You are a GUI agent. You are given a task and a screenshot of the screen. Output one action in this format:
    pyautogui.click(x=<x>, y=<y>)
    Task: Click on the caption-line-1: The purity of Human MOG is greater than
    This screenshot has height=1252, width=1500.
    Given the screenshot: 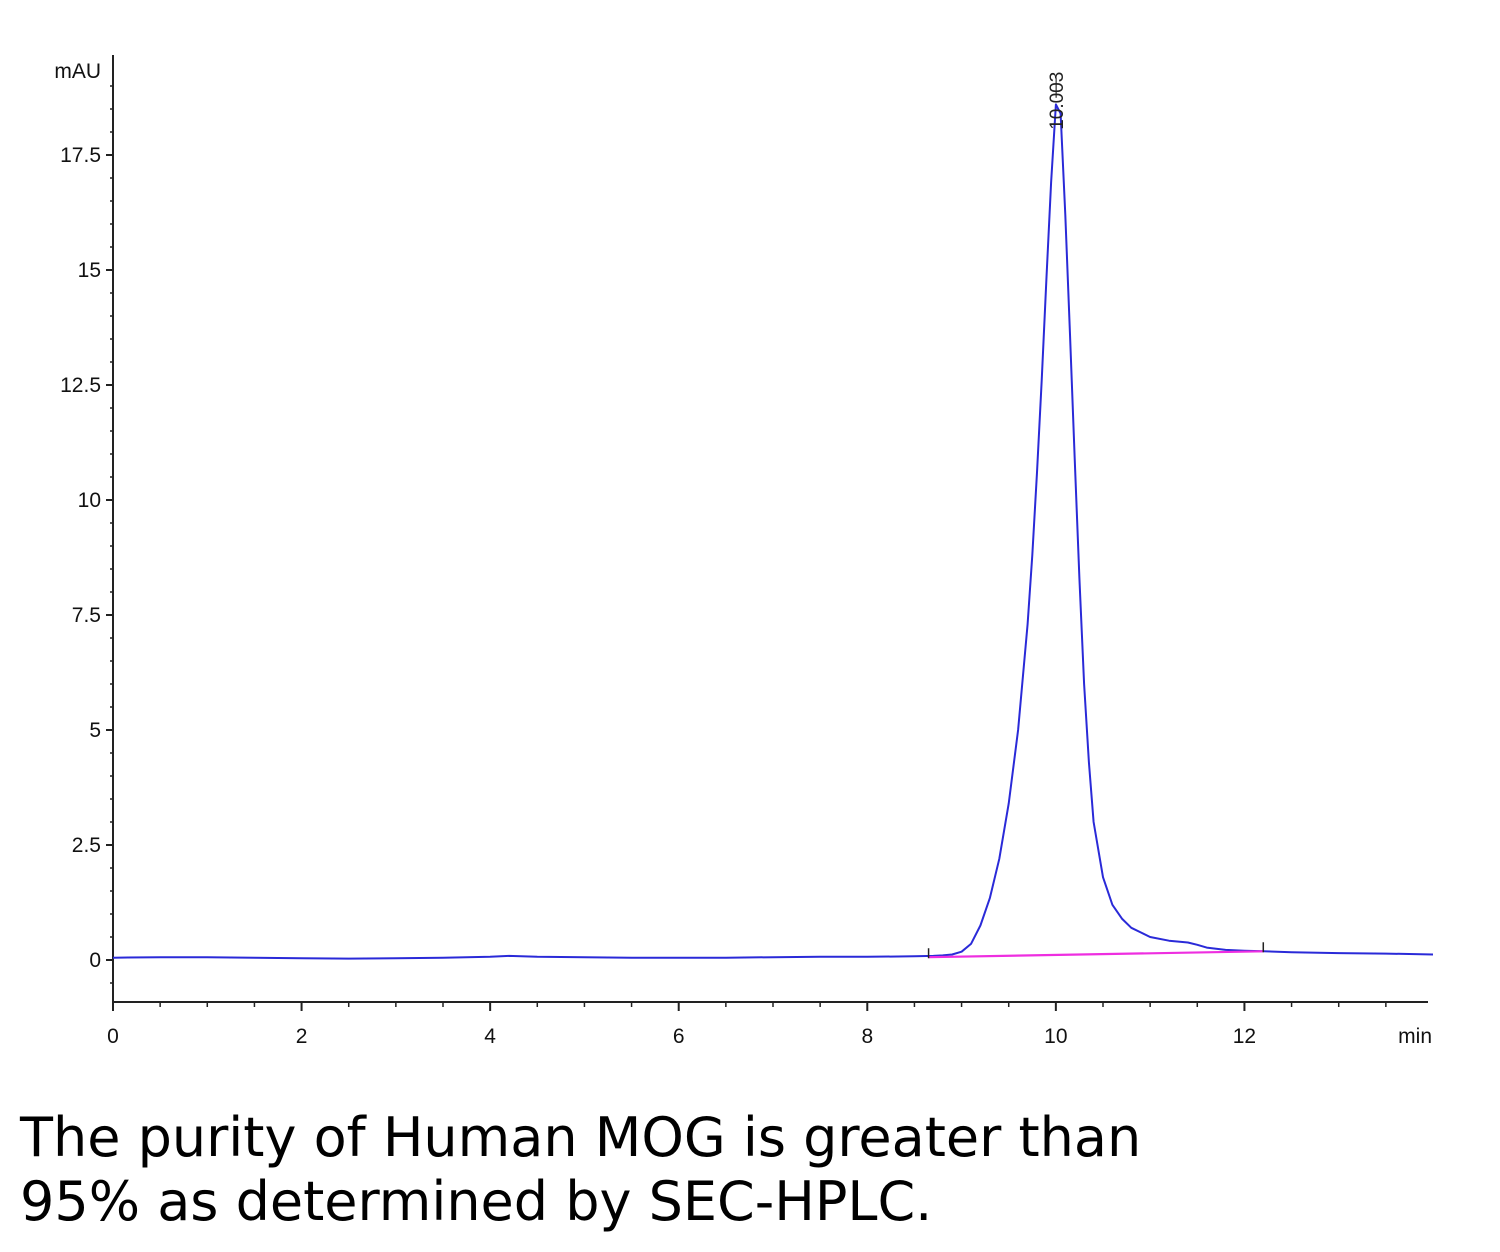 What is the action you would take?
    pyautogui.click(x=581, y=1137)
    